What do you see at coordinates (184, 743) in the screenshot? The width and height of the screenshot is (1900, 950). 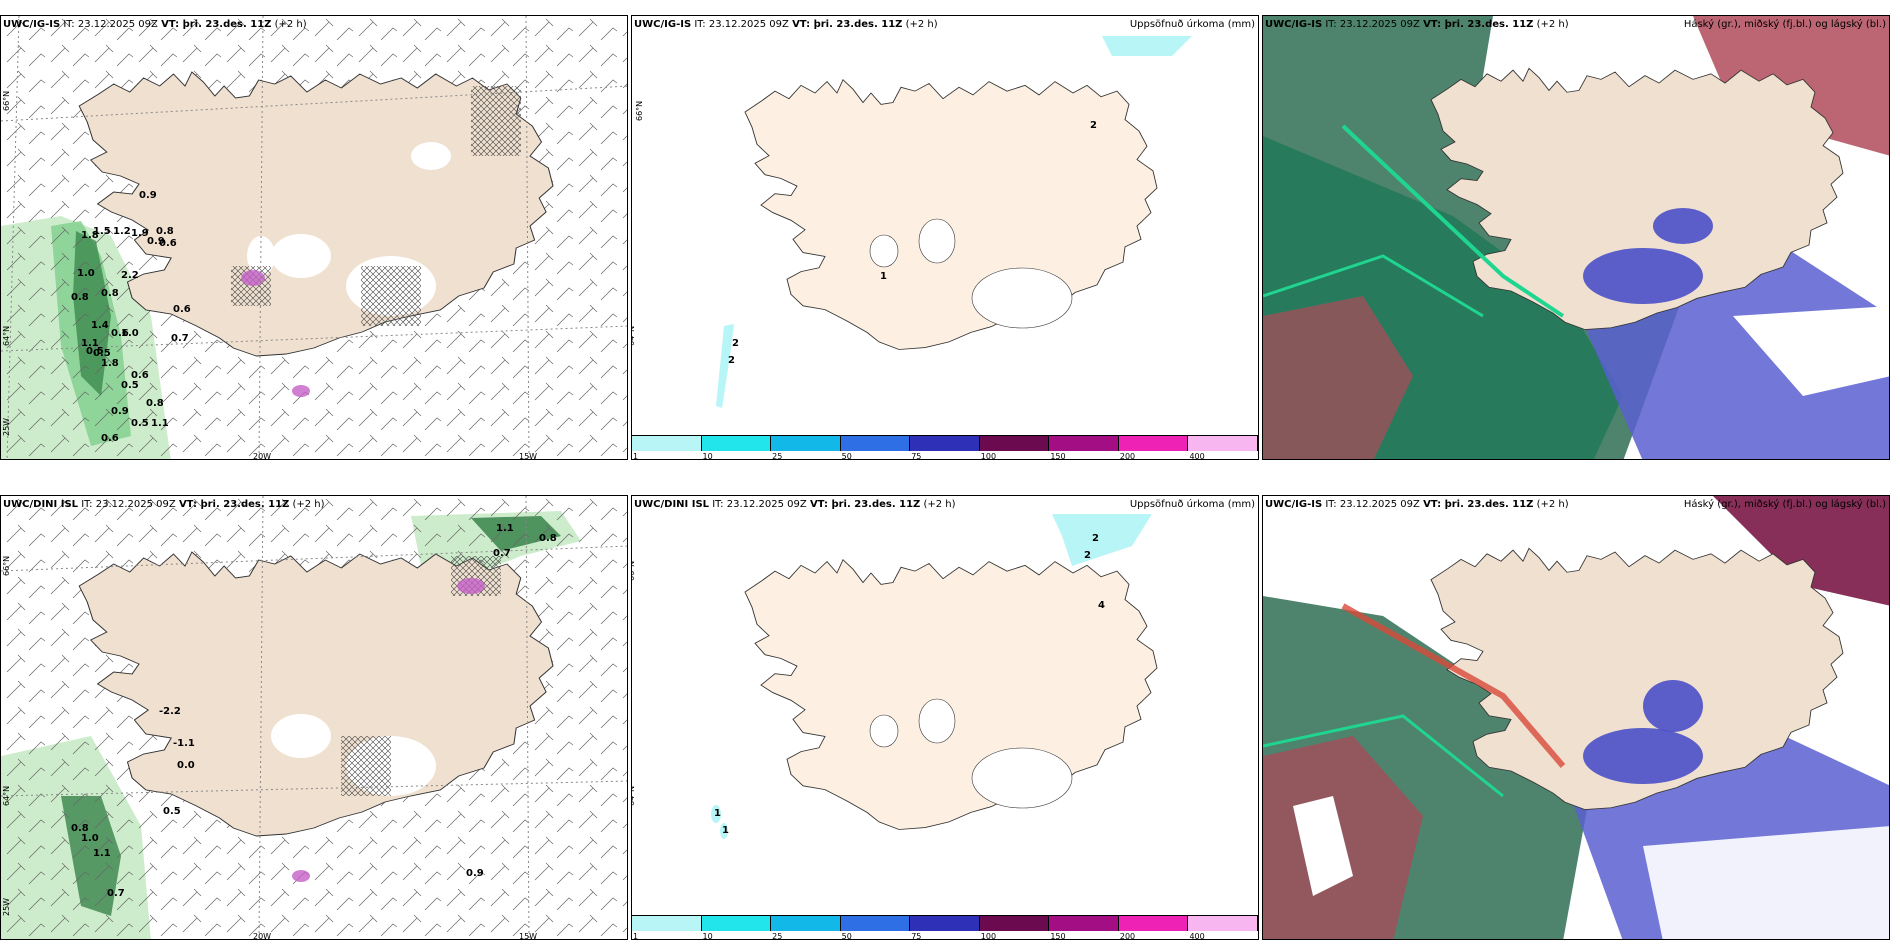 I see `value-label: -1.1` at bounding box center [184, 743].